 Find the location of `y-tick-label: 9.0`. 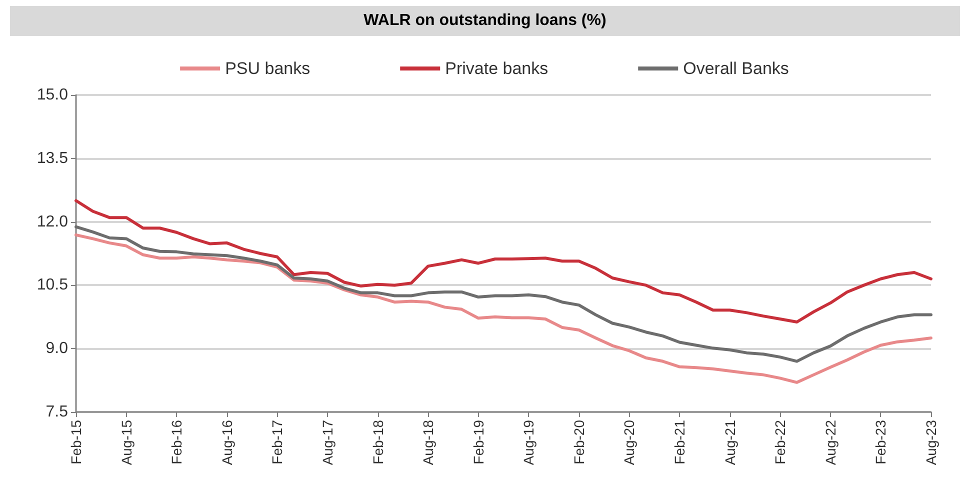

y-tick-label: 9.0 is located at coordinates (57, 349).